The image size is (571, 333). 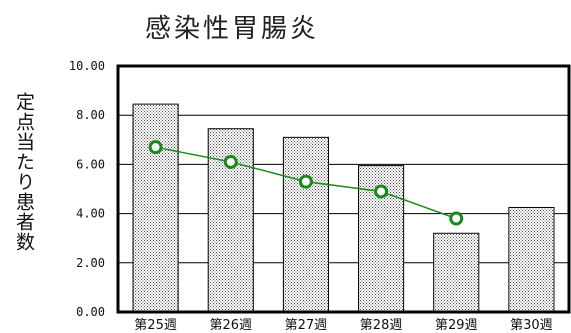 I want to click on y-tick-label: 4.00, so click(x=90, y=214).